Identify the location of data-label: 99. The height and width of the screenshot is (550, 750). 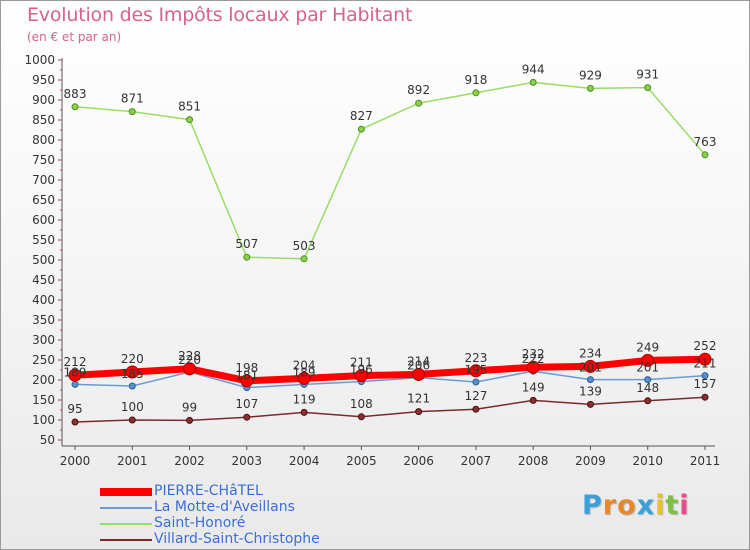
(189, 407).